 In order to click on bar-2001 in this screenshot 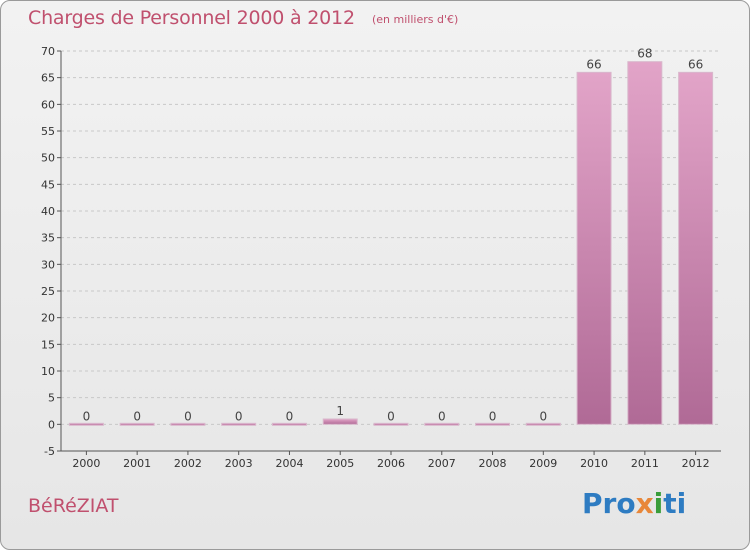, I will do `click(137, 424)`.